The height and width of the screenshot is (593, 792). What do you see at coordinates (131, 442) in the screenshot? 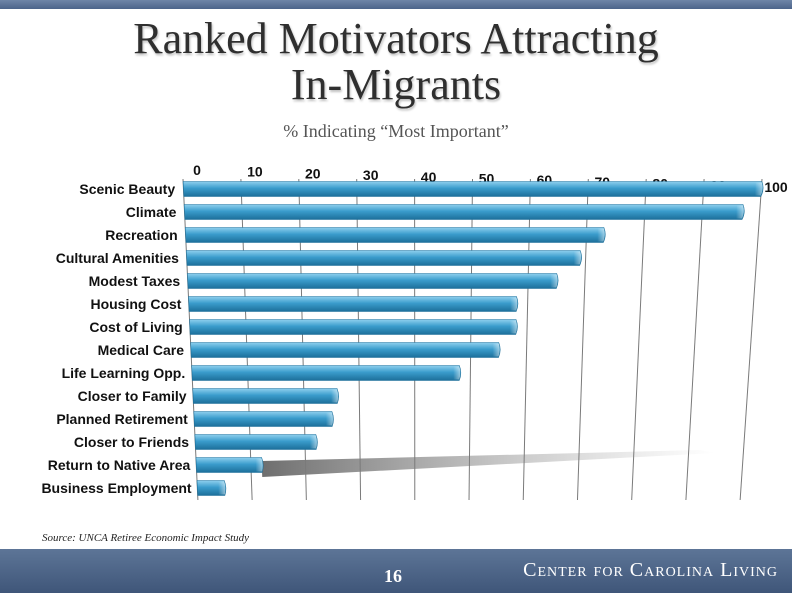
I see `category-label: Closer to Friends` at bounding box center [131, 442].